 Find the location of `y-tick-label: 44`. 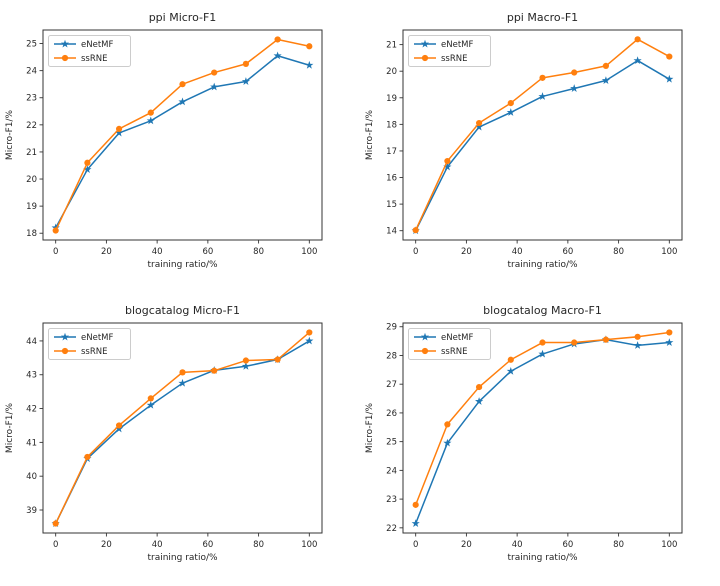

y-tick-label: 44 is located at coordinates (31, 342).